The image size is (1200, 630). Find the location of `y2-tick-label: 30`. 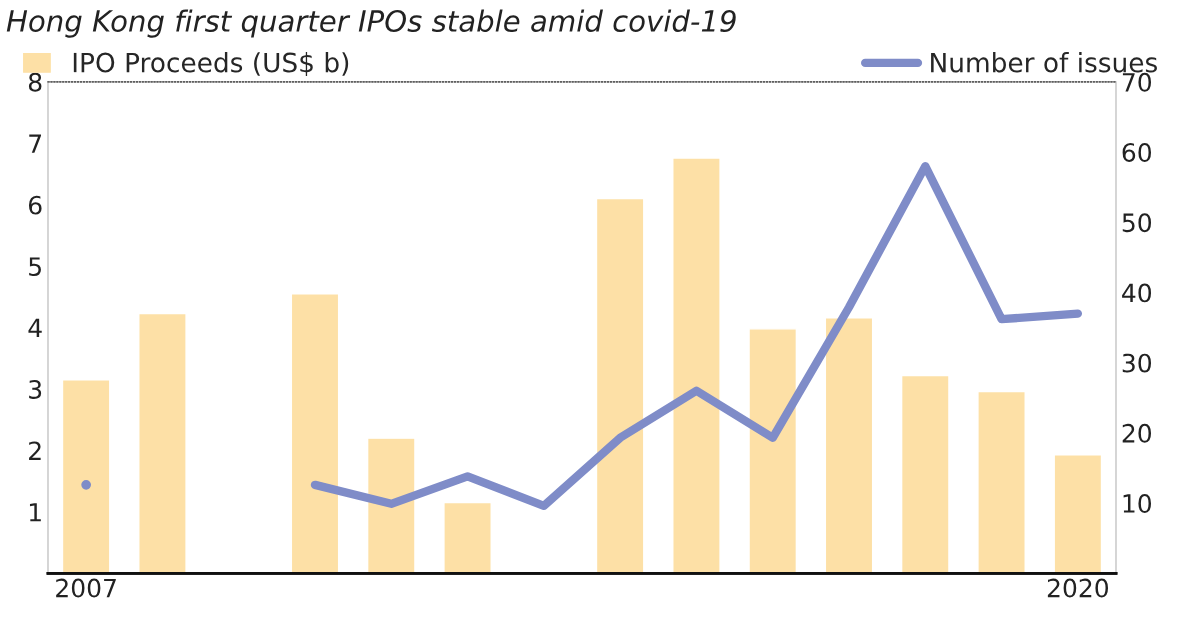

y2-tick-label: 30 is located at coordinates (1137, 363).